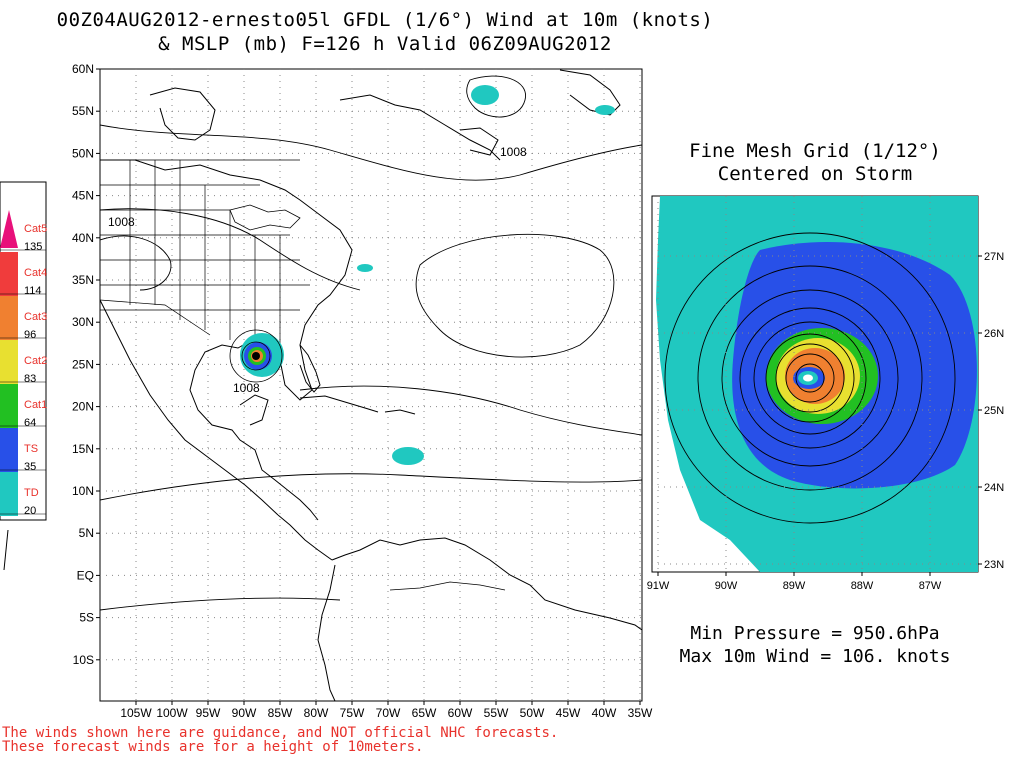 The height and width of the screenshot is (768, 1024). I want to click on mexico-pacific-coast, so click(189, 407).